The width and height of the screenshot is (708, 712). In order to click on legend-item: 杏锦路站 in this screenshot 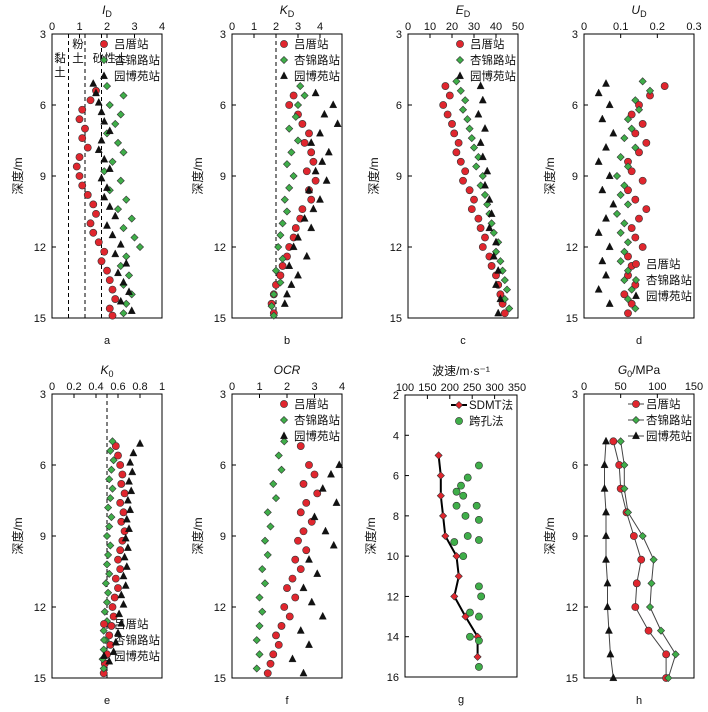, I will do `click(660, 420)`.